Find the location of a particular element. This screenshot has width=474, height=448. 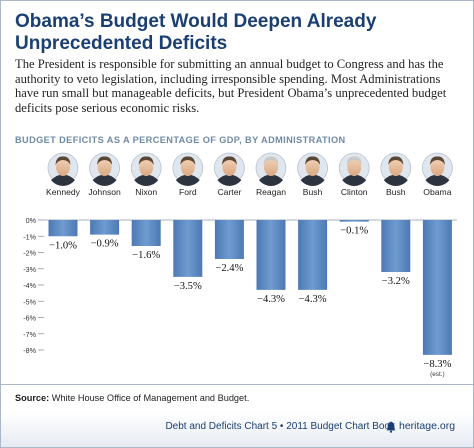

value-label: −3.2% is located at coordinates (396, 281).